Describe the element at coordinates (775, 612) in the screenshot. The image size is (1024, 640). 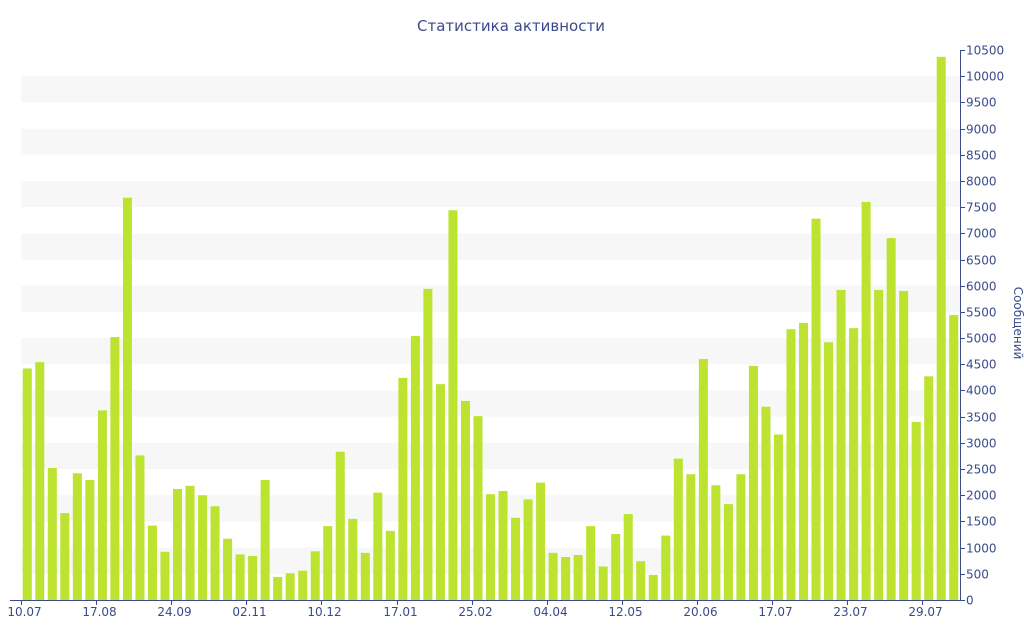
I see `x-tick-label: 17.07` at that location.